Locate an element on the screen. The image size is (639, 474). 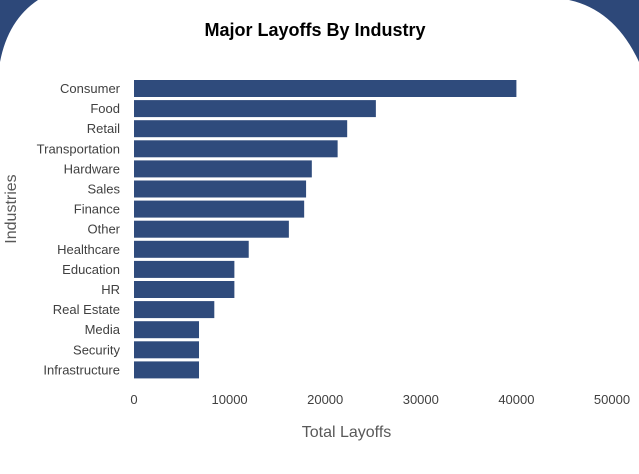
bar-finance is located at coordinates (219, 209).